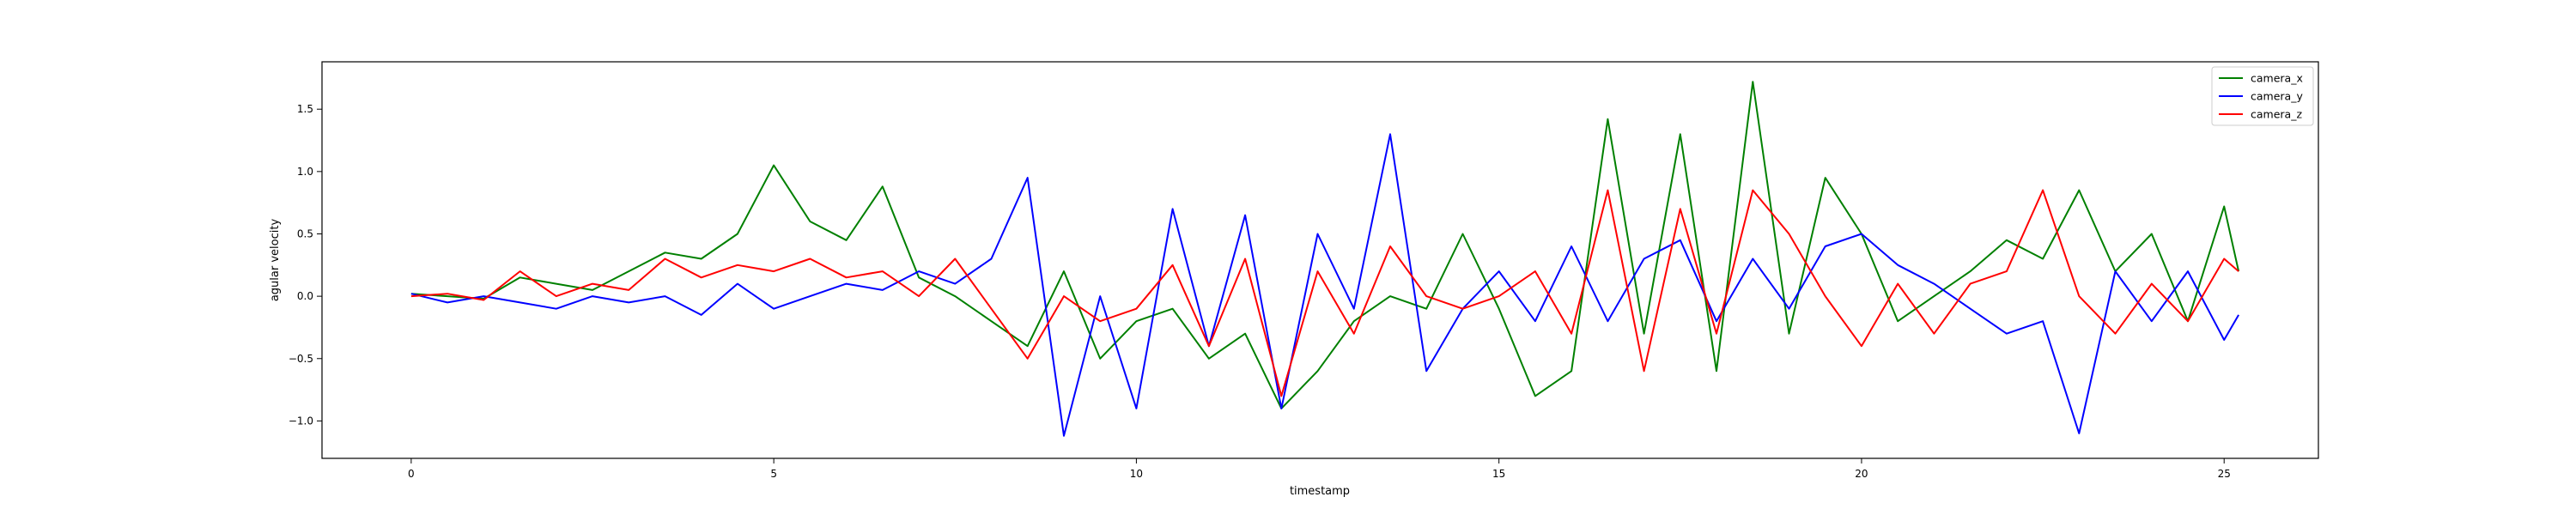 This screenshot has width=2576, height=515. Describe the element at coordinates (2276, 114) in the screenshot. I see `legend-label-camera-z: camera_z` at that location.